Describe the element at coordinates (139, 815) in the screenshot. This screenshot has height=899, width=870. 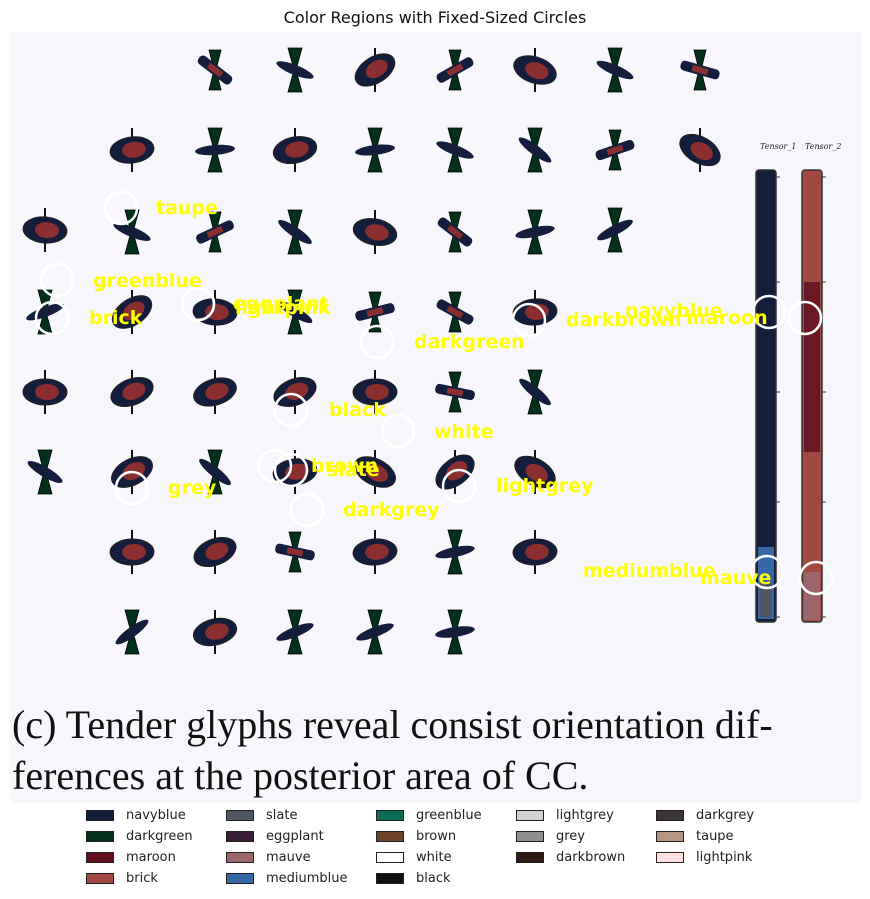
I see `legend-item: navyblue` at that location.